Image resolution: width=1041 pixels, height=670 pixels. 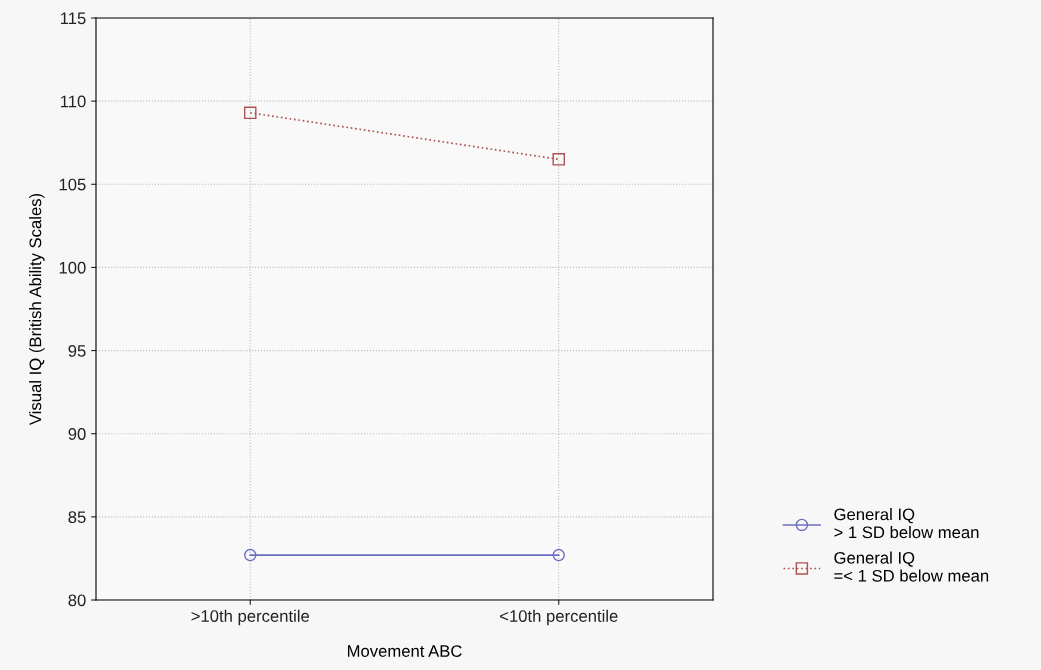 What do you see at coordinates (73, 101) in the screenshot?
I see `y-tick-label: 110` at bounding box center [73, 101].